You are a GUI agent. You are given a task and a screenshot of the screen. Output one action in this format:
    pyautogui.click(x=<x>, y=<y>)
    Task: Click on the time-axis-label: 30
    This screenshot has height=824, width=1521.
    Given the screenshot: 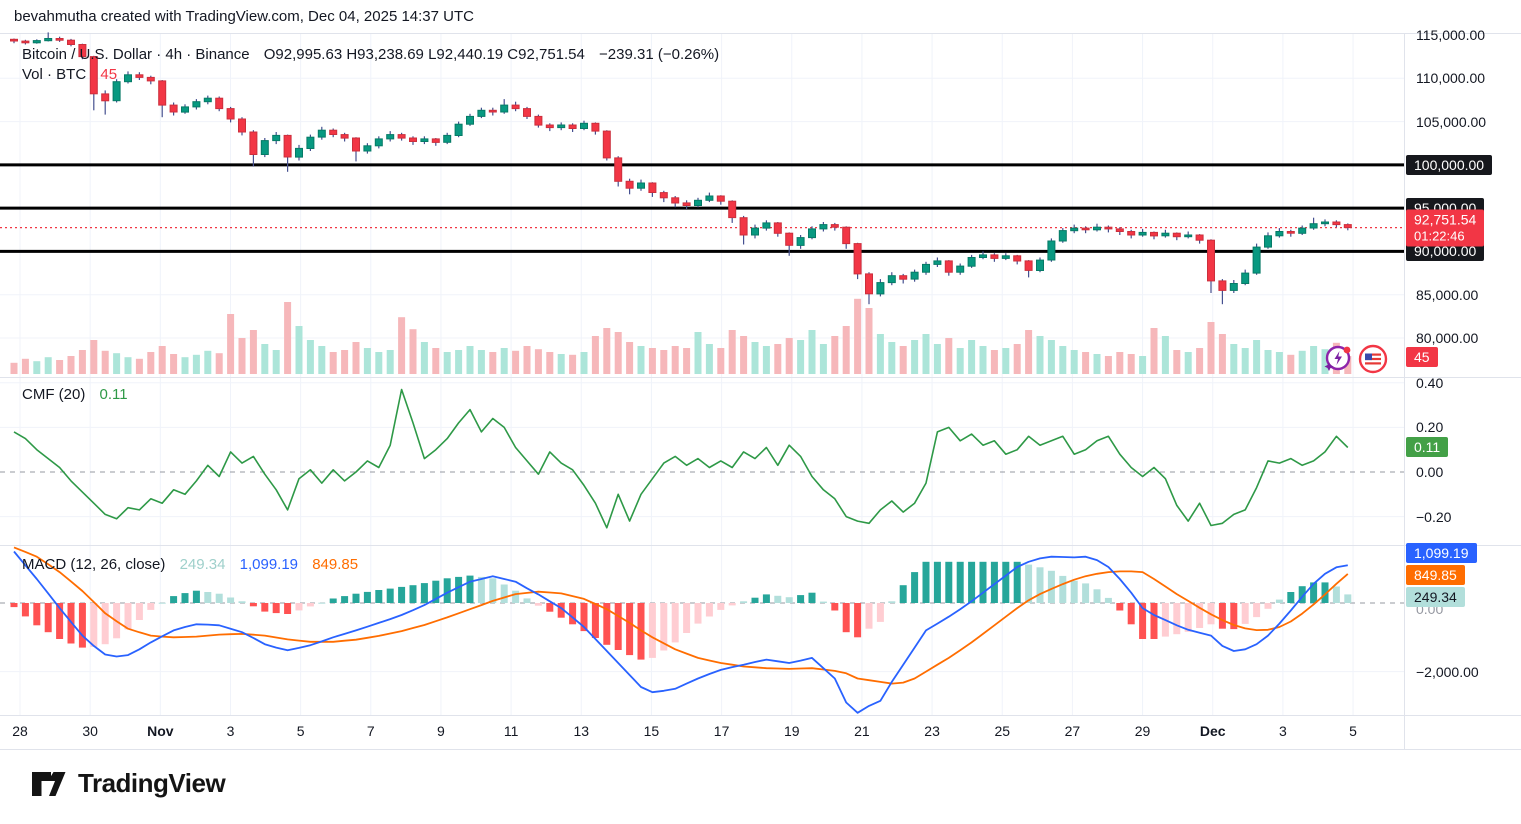 What is the action you would take?
    pyautogui.click(x=90, y=731)
    